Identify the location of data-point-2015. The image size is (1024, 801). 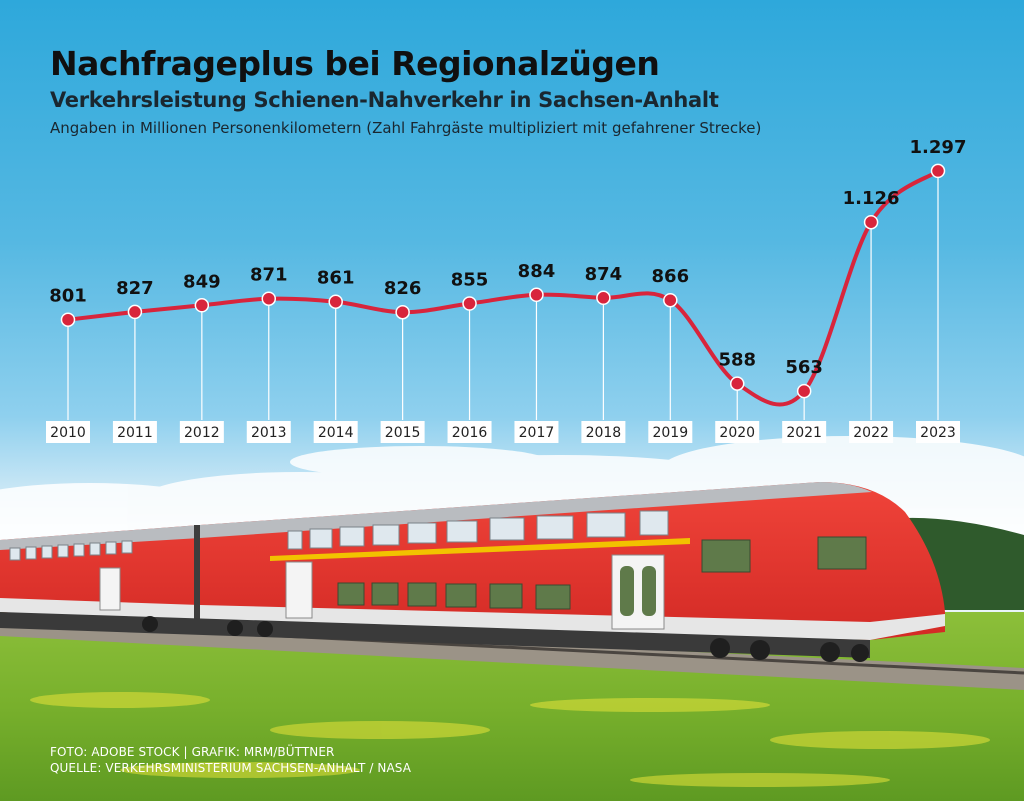
(402, 312).